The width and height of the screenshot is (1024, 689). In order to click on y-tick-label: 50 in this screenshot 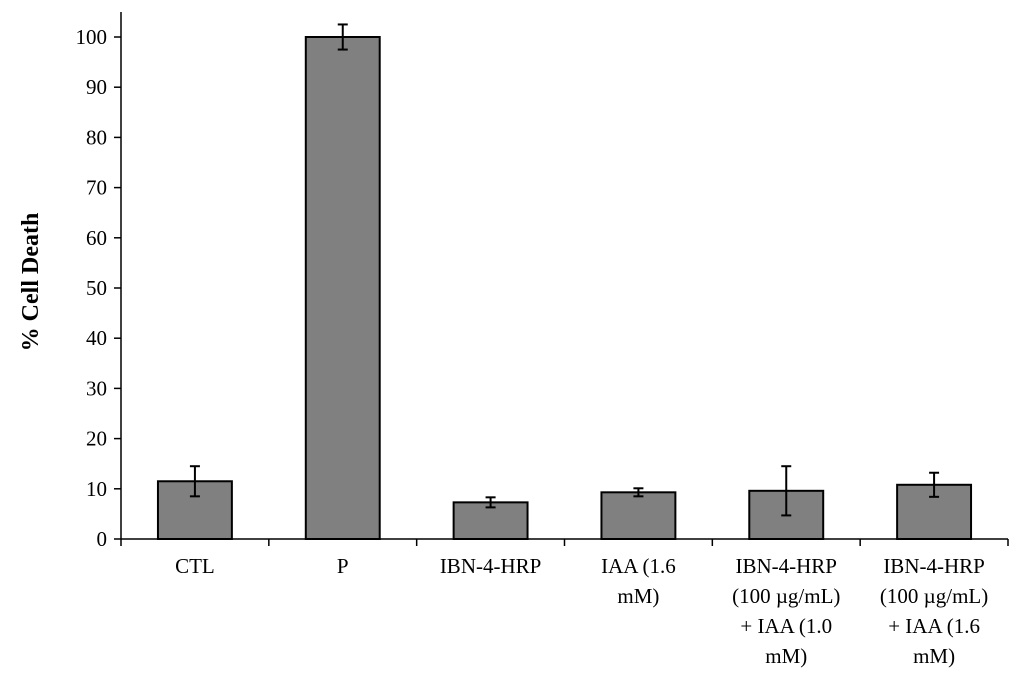, I will do `click(96, 288)`.